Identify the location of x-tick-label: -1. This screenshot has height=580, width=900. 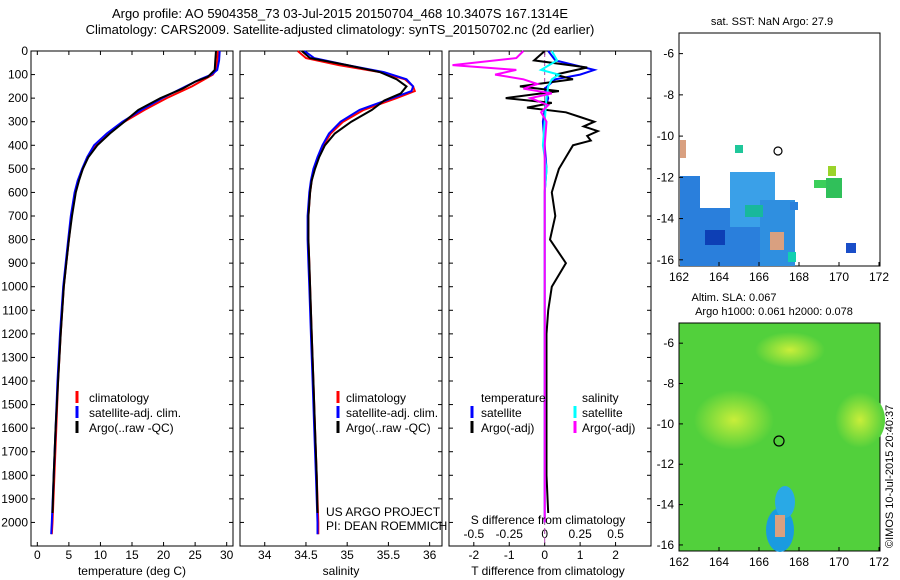
(509, 555).